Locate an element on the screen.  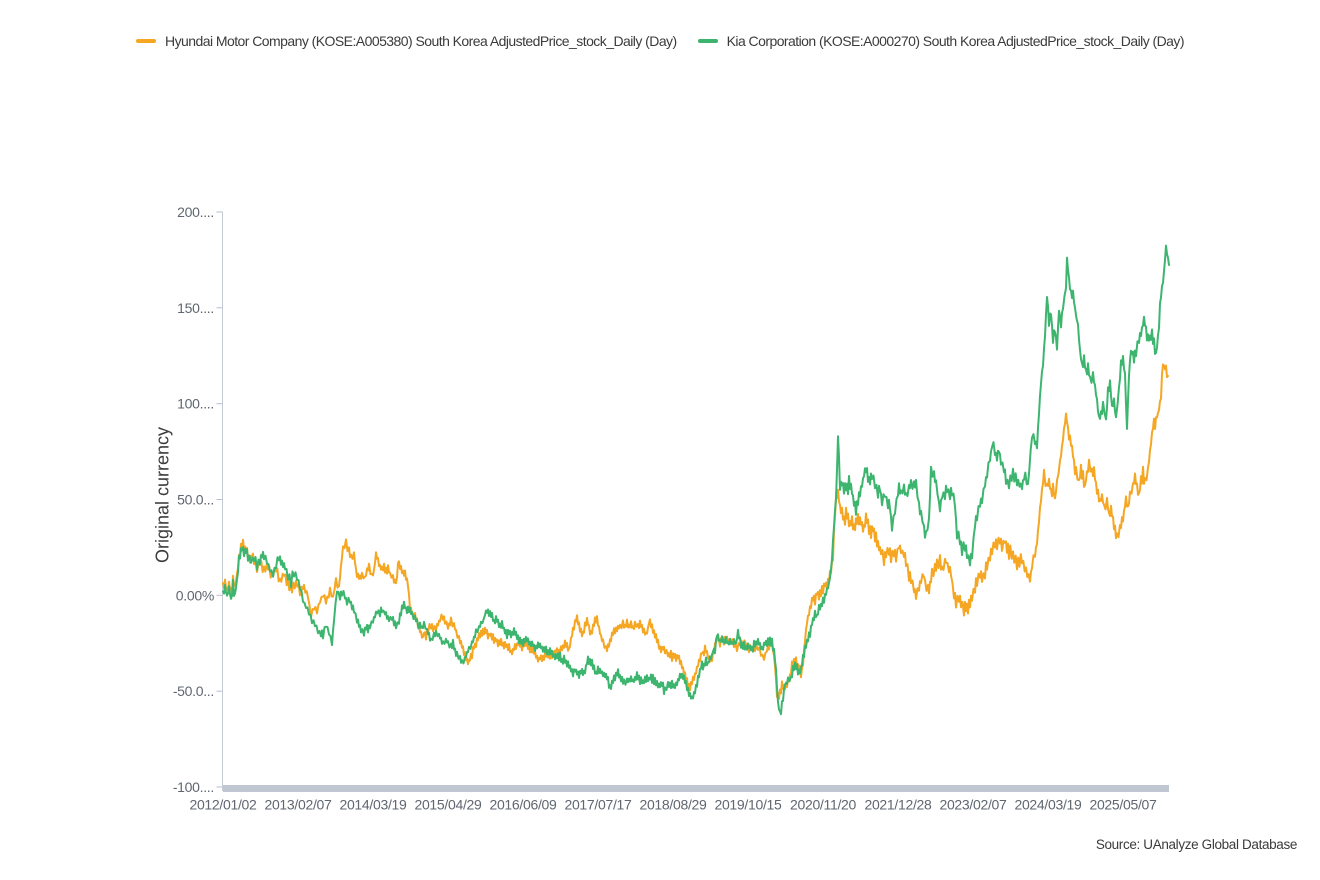
svg-text: 0.00% is located at coordinates (195, 595).